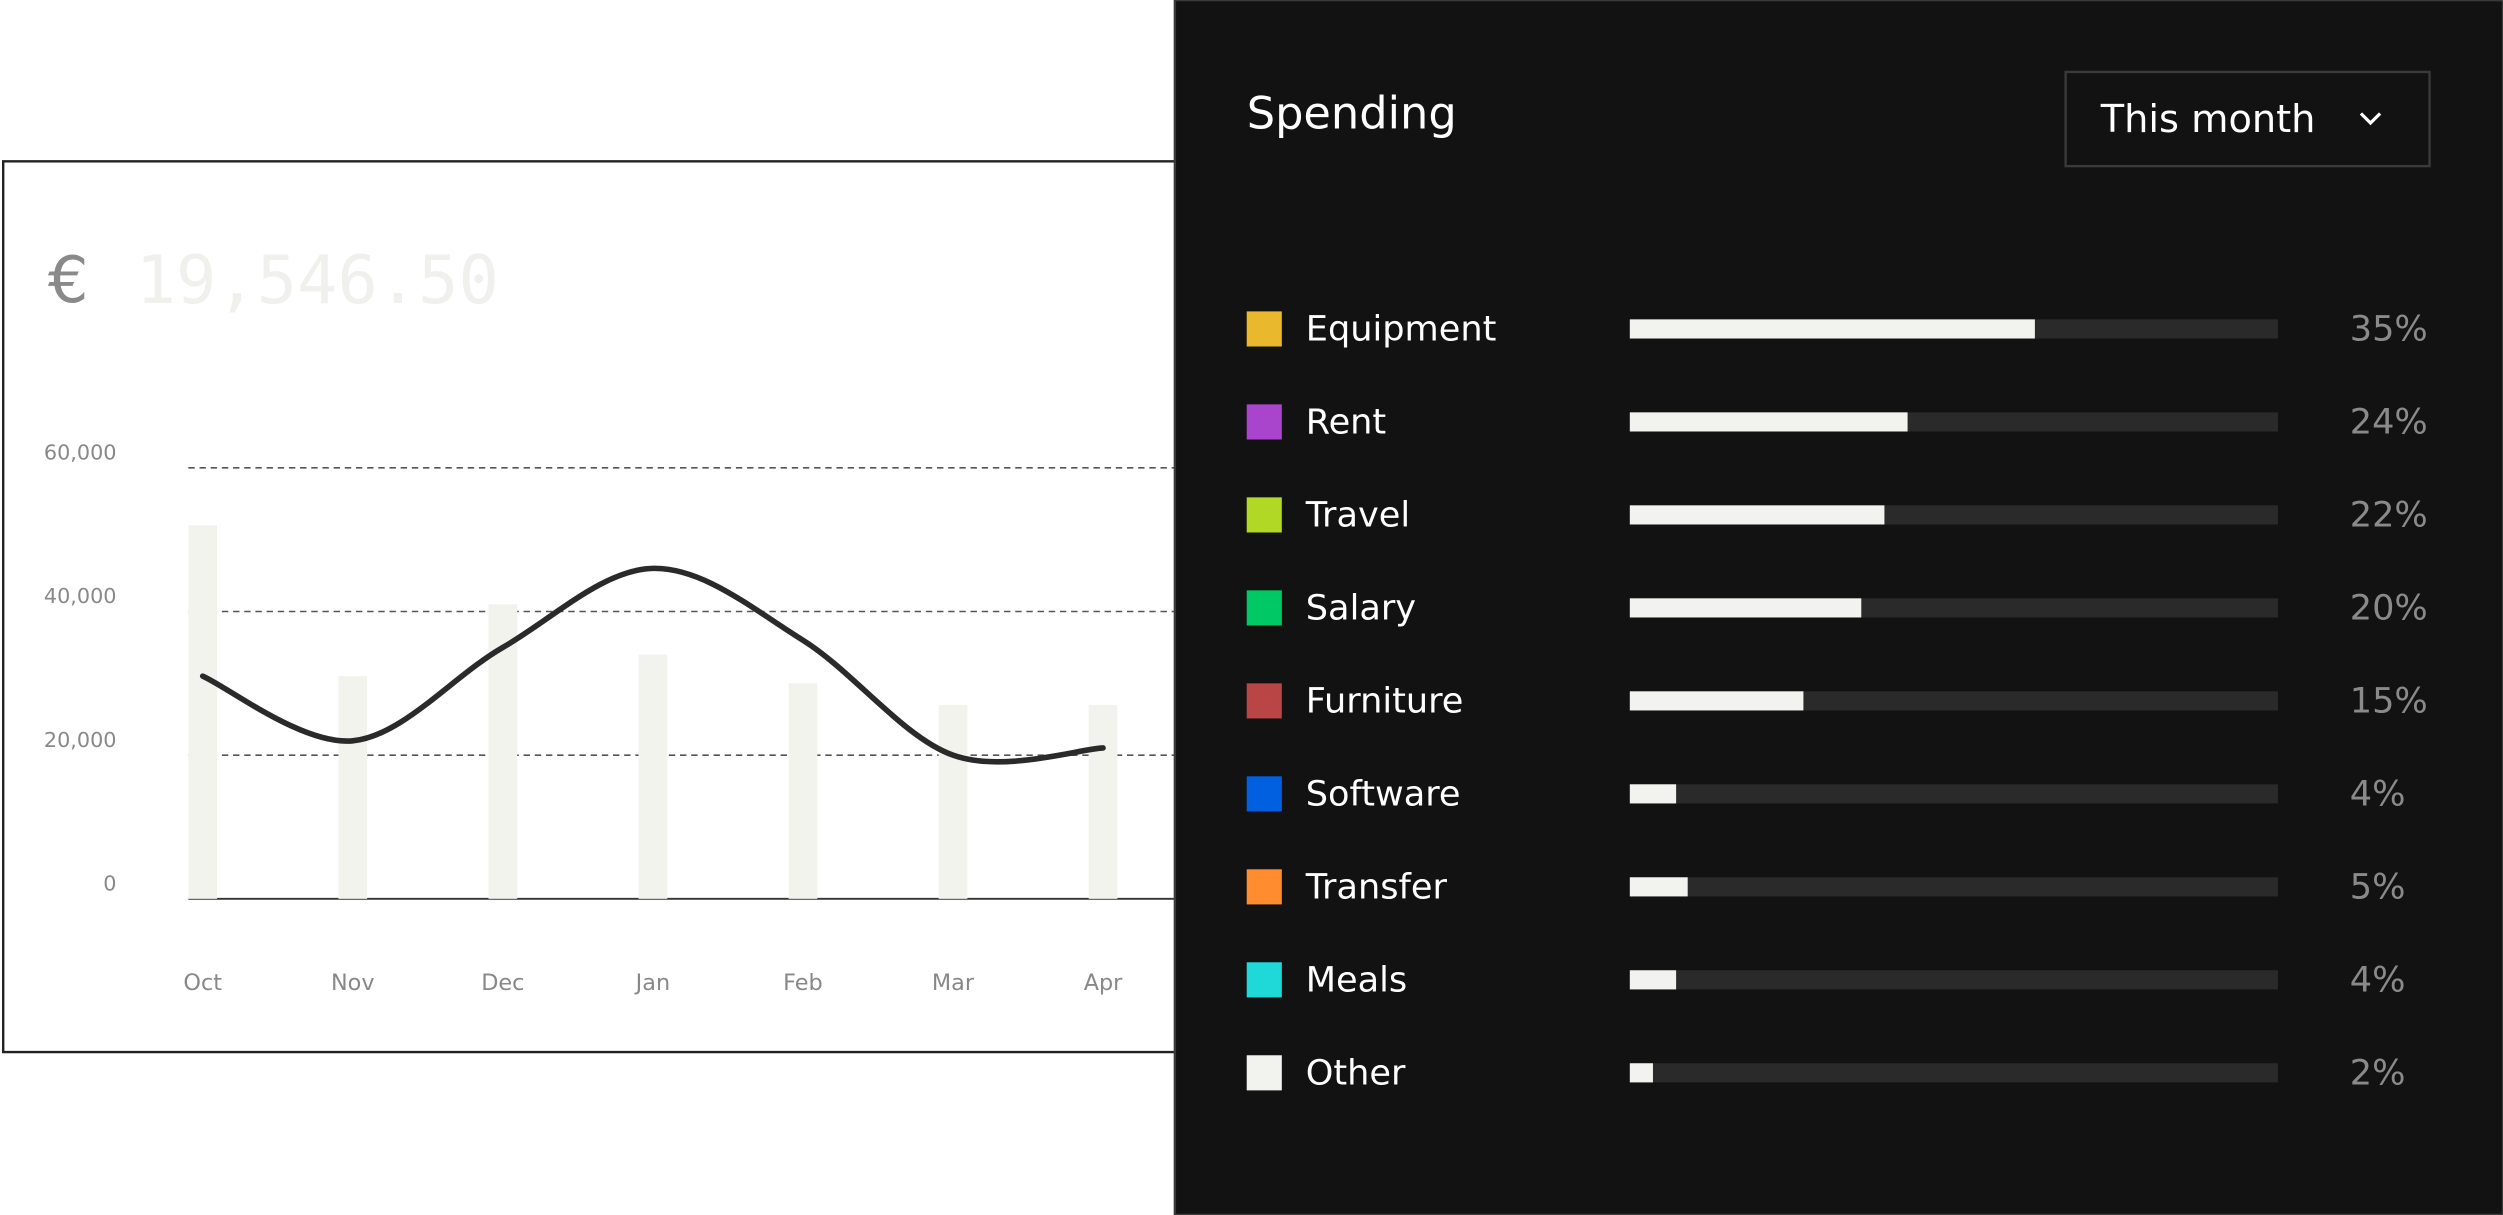  What do you see at coordinates (2389, 329) in the screenshot?
I see `percent-label: 35%` at bounding box center [2389, 329].